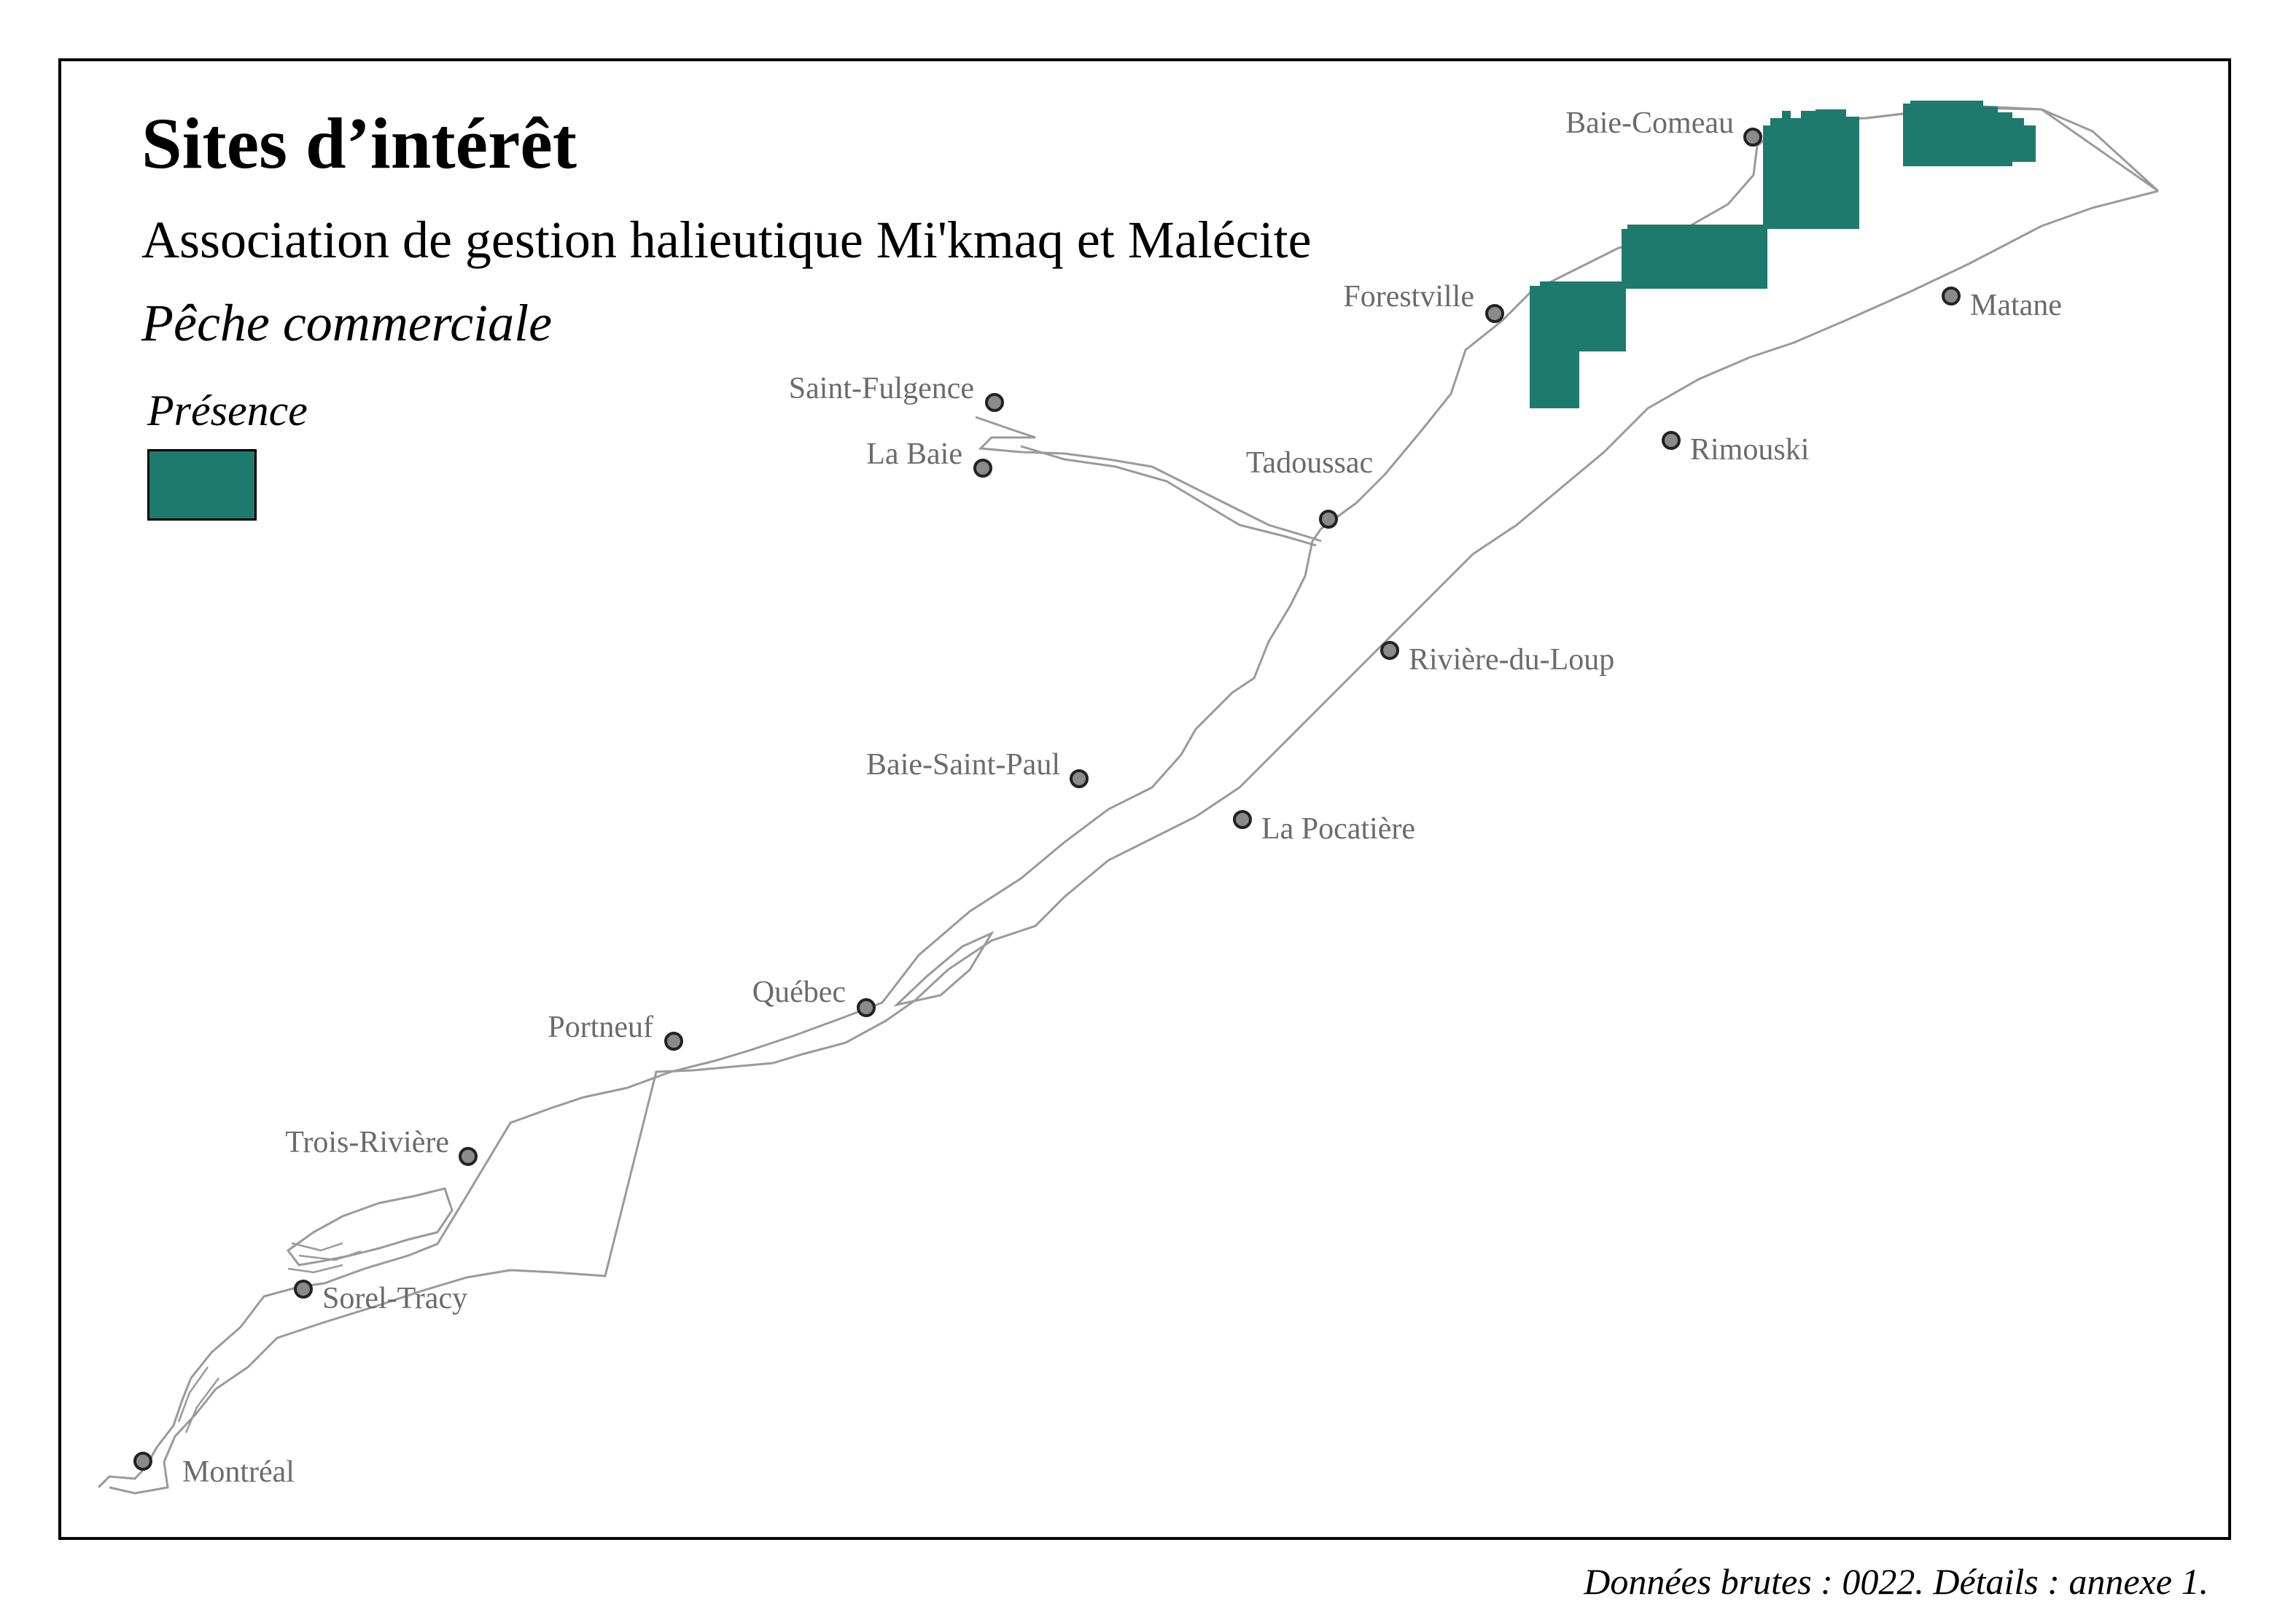  Describe the element at coordinates (914, 454) in the screenshot. I see `city-label: La Baie` at that location.